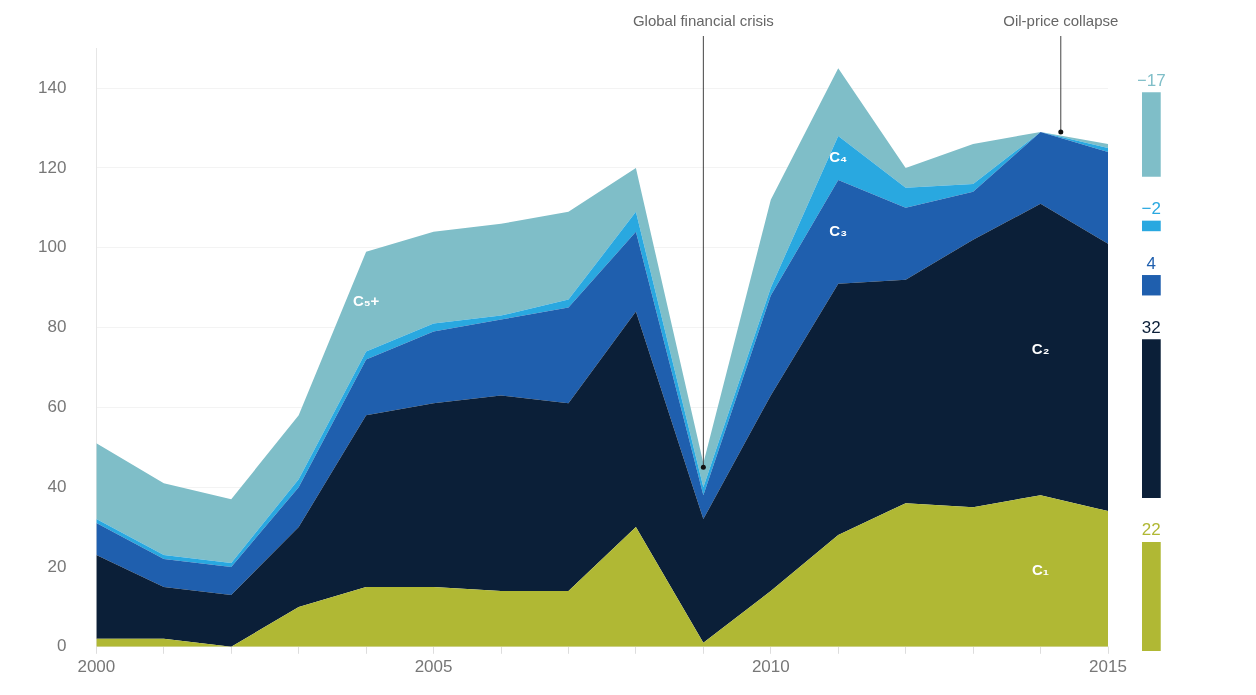  Describe the element at coordinates (1108, 666) in the screenshot. I see `x-tick-label: 2015` at that location.